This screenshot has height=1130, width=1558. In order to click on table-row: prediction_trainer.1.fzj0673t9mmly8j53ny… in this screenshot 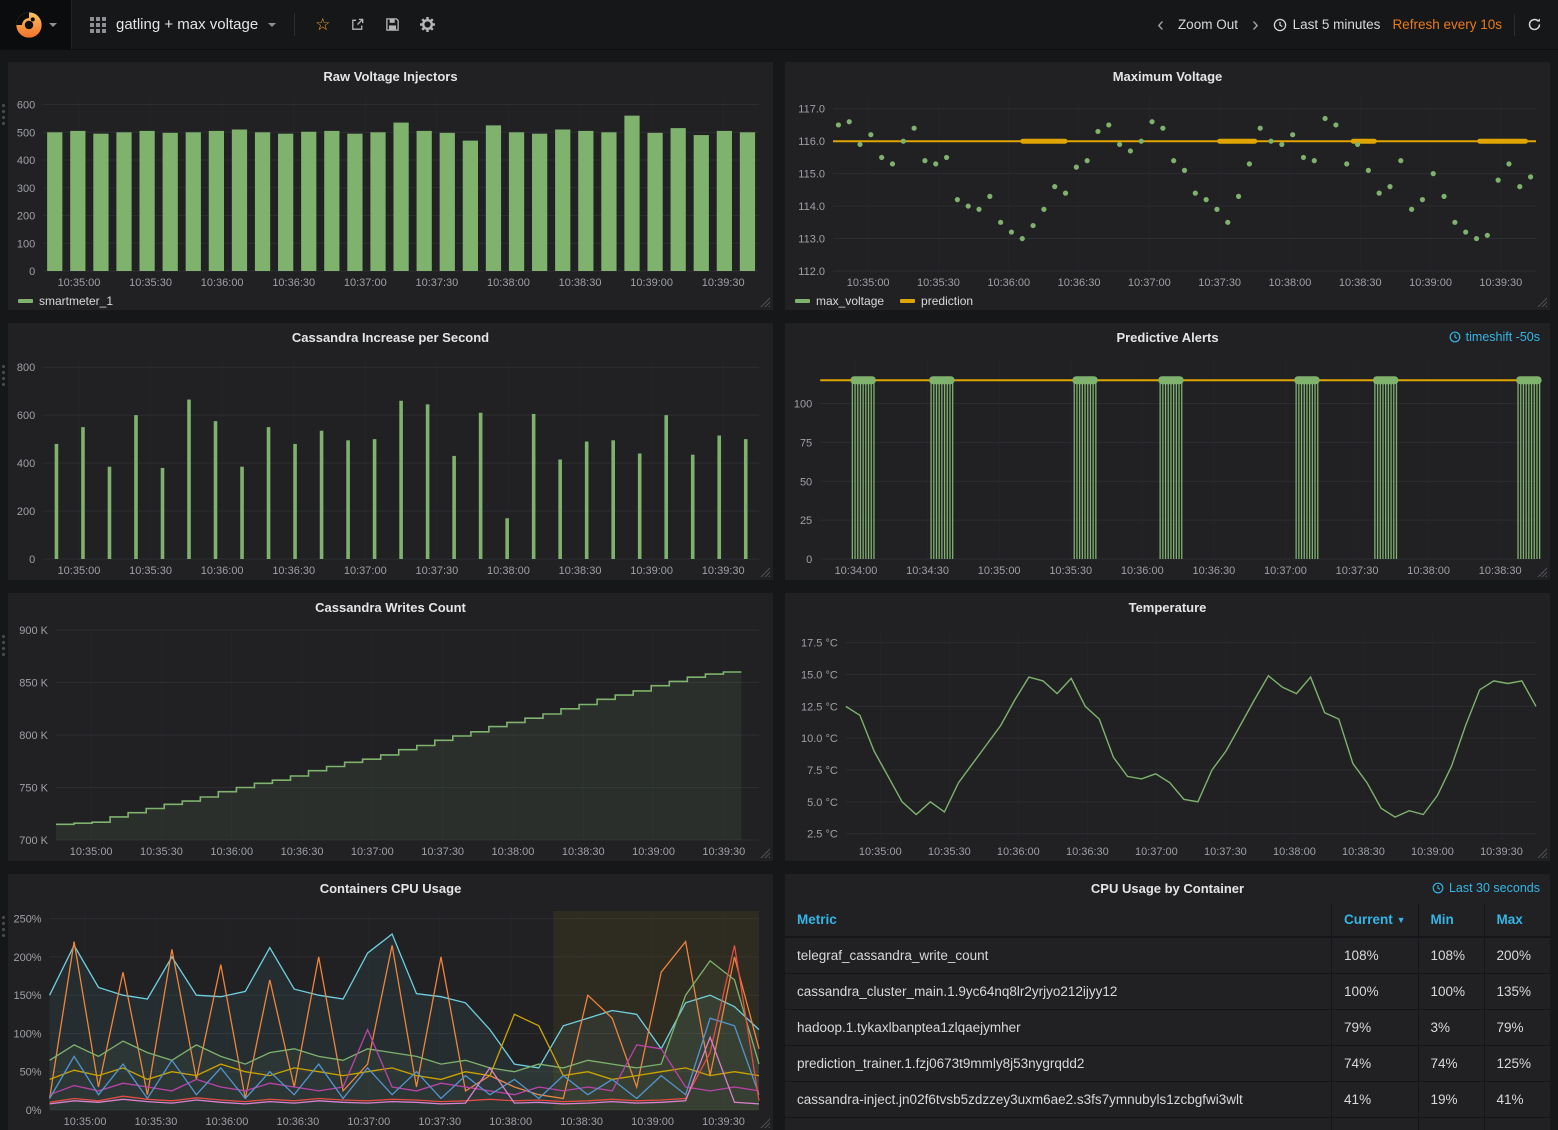, I will do `click(1167, 1063)`.